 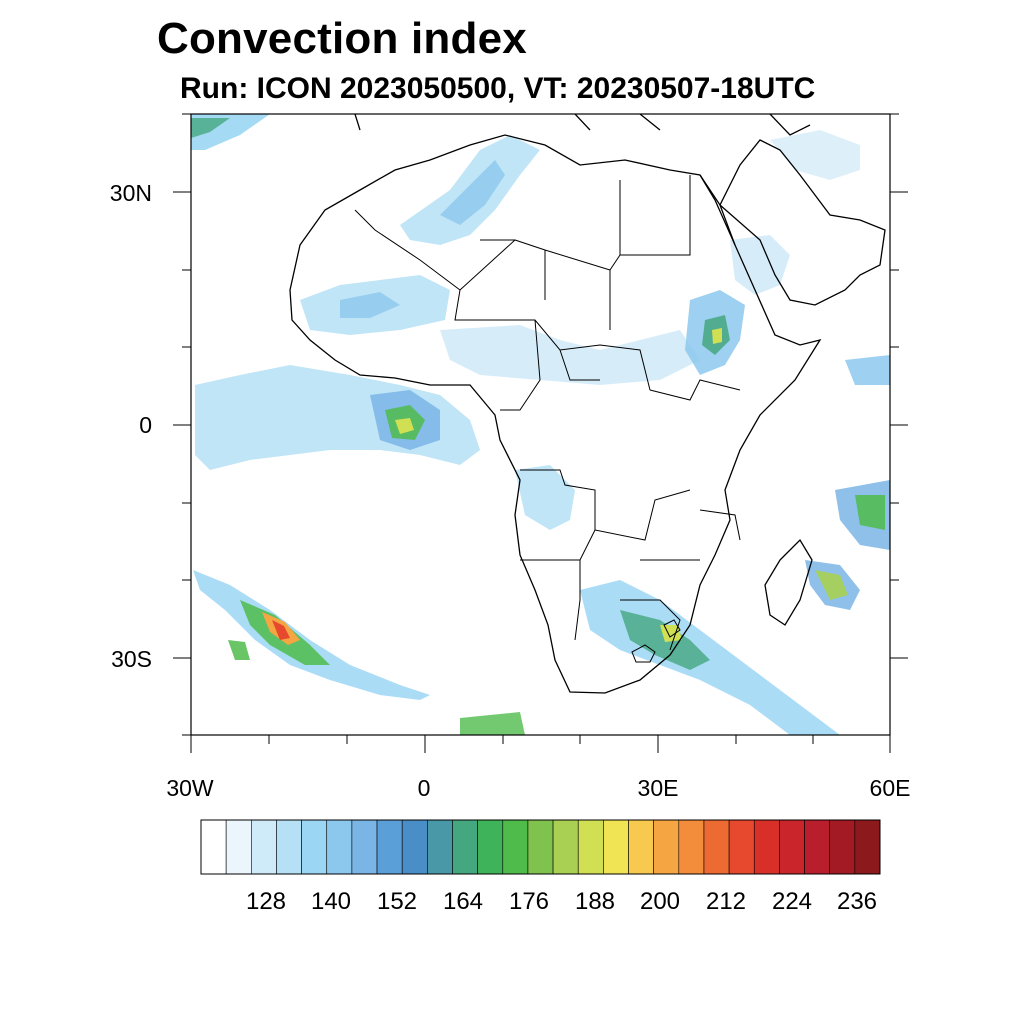 What do you see at coordinates (815, 155) in the screenshot?
I see `convection-area-arabia-north` at bounding box center [815, 155].